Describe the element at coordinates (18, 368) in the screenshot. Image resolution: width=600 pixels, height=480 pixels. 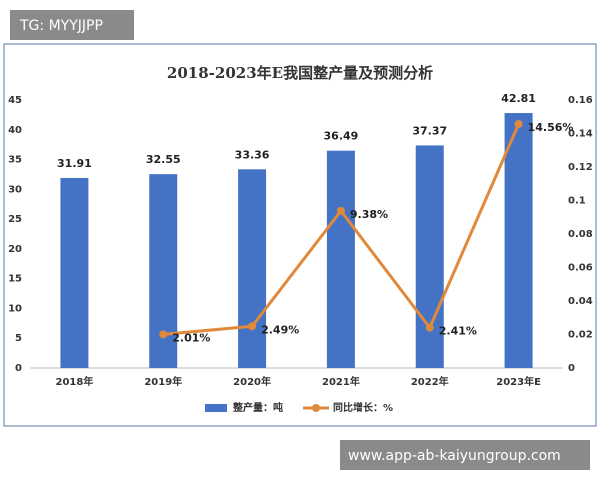
I see `y-tick-label: 0` at that location.